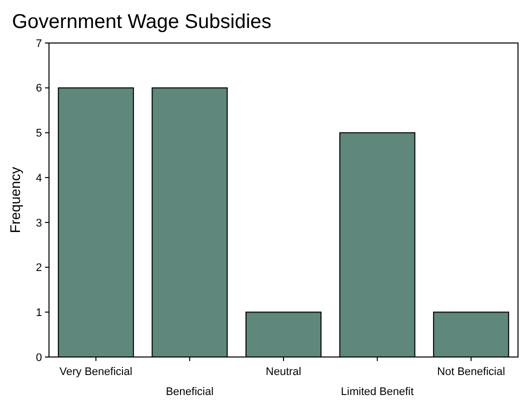 Image resolution: width=523 pixels, height=406 pixels. I want to click on y-tick-label: 4, so click(39, 178).